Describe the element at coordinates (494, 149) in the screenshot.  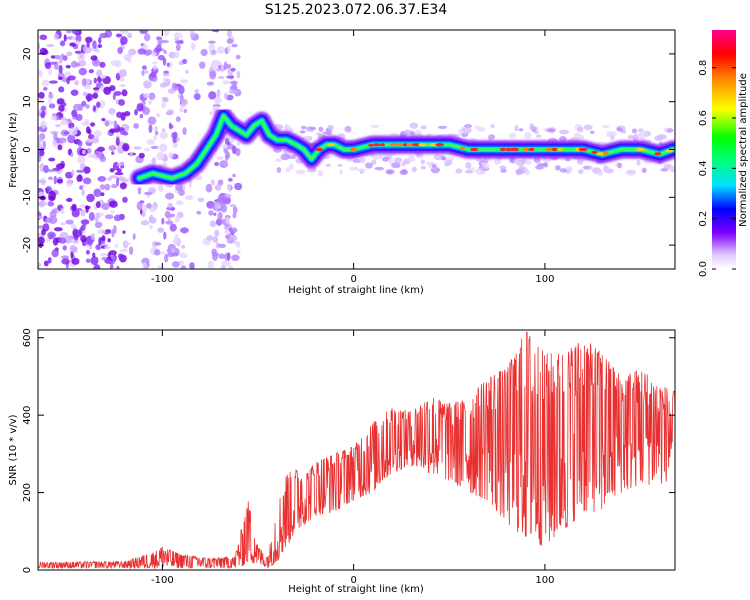
I see `ridge-hotspots` at that location.